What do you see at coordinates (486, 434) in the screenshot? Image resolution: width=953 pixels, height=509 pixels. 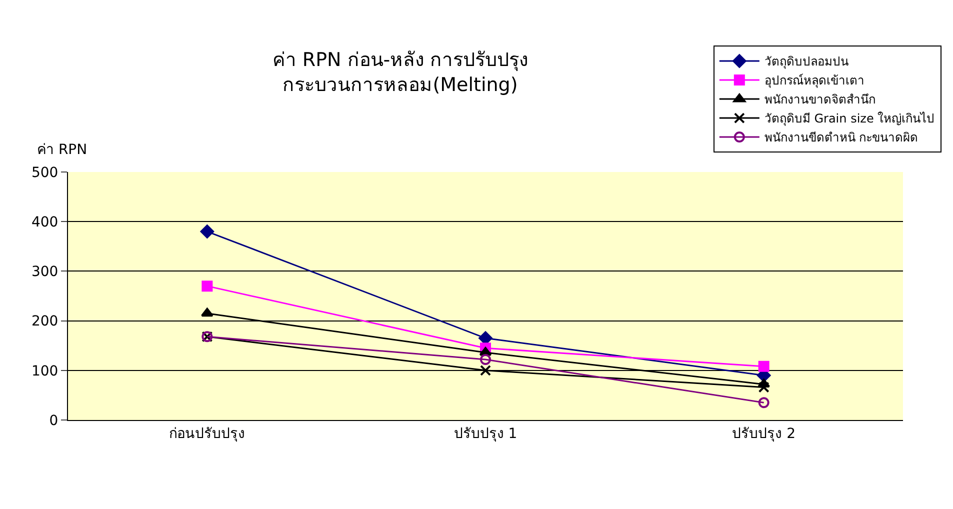 I see `x-tick-label: ปรับปรุง 1` at bounding box center [486, 434].